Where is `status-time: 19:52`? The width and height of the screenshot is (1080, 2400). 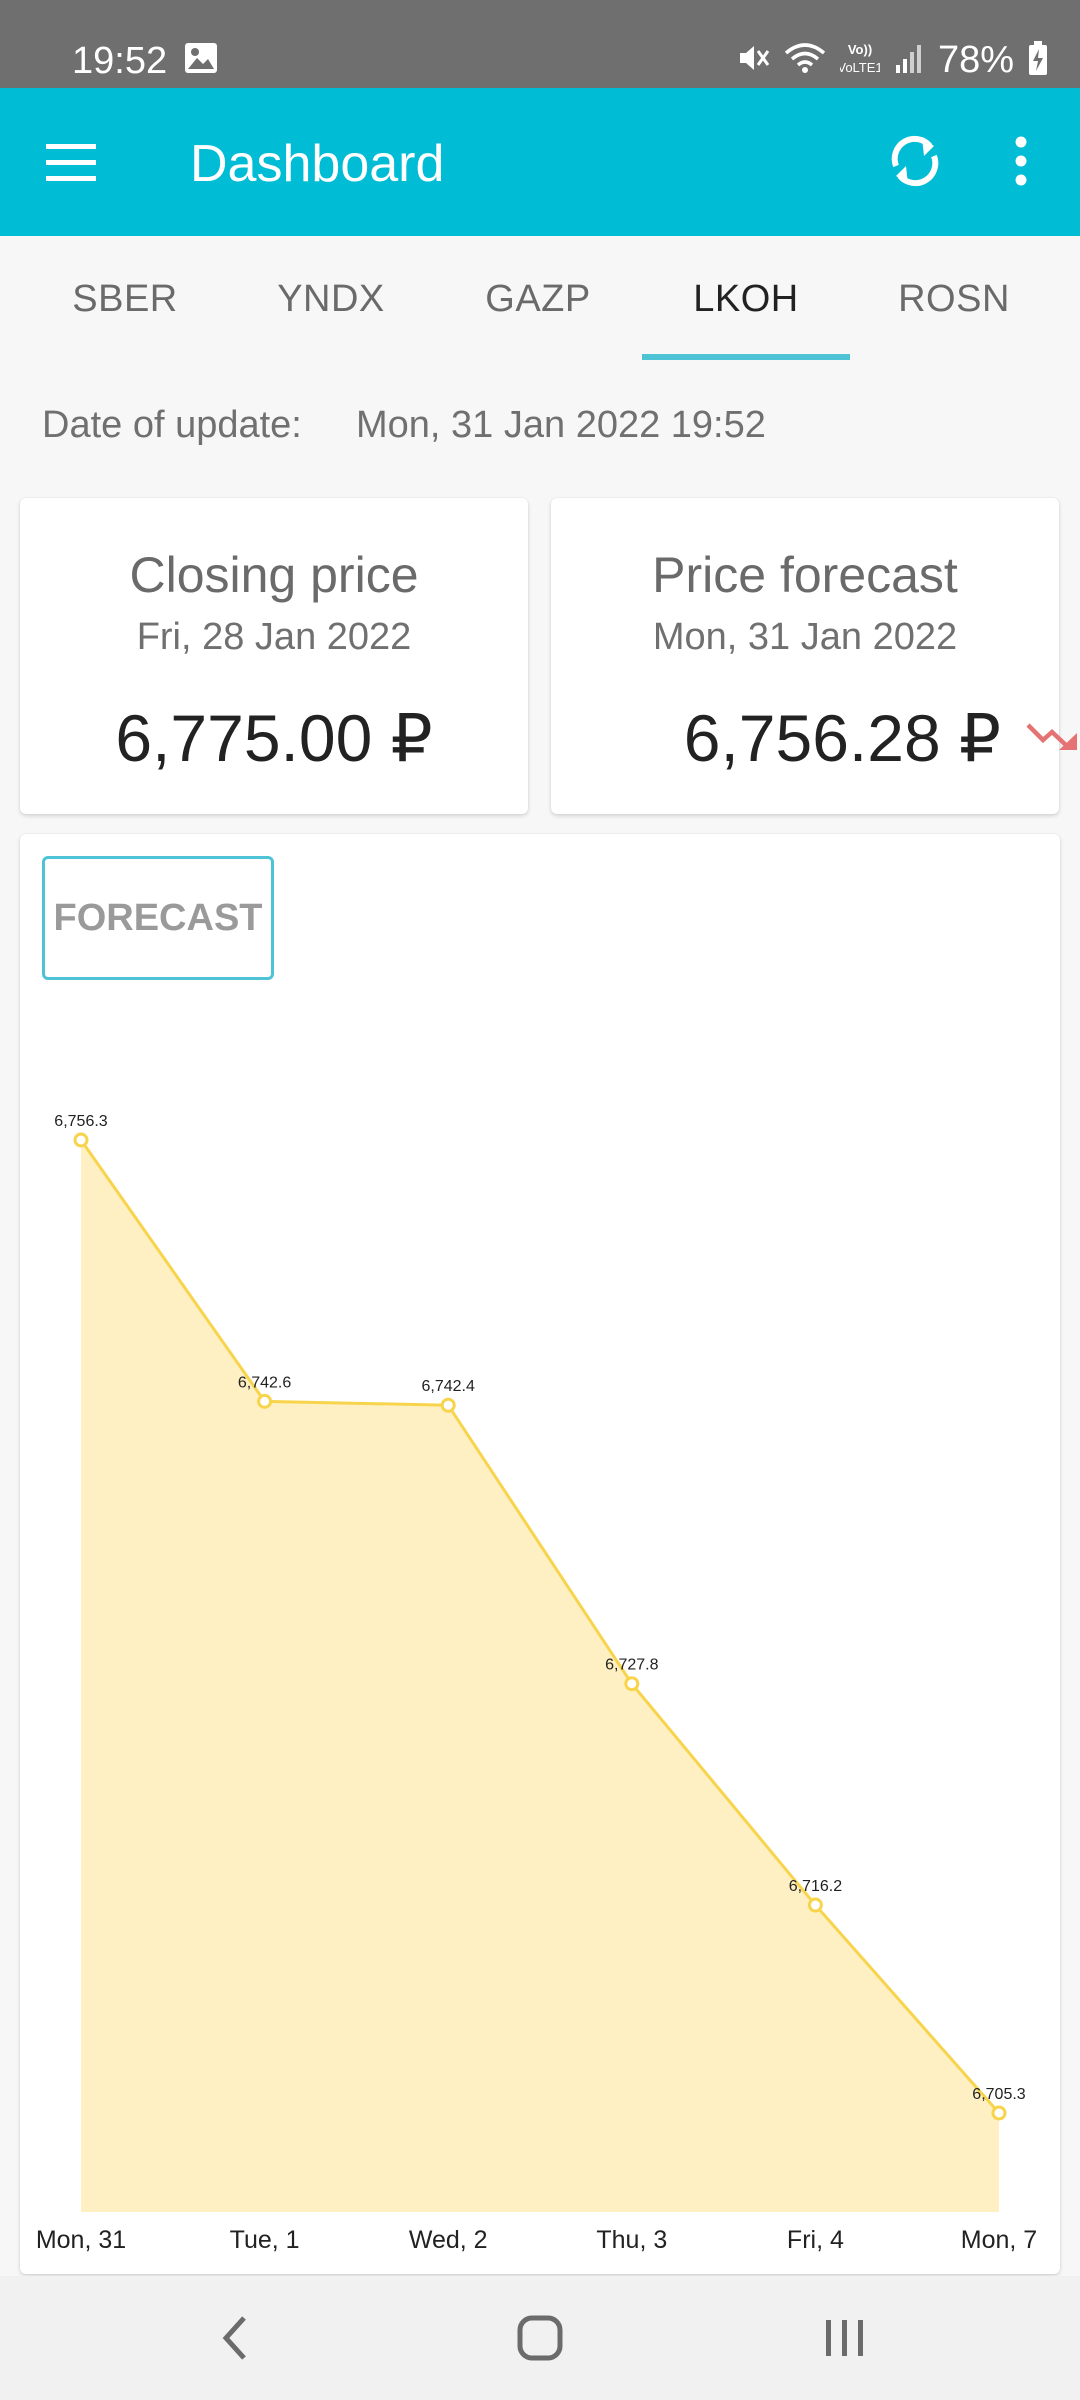 status-time: 19:52 is located at coordinates (120, 61).